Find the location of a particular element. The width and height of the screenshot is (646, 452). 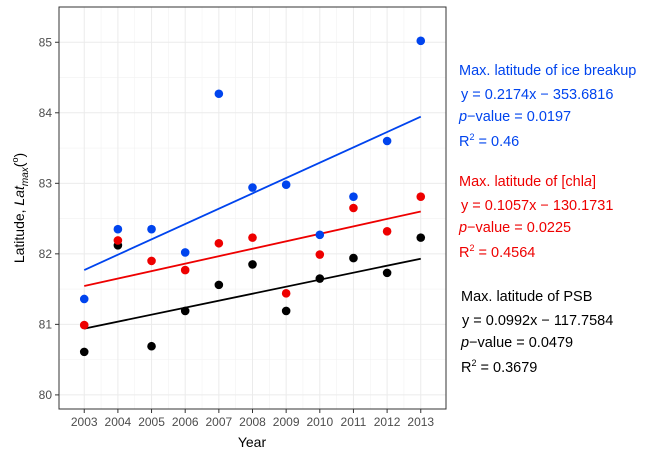

annotation-ice-equation: y = 0.2174x − 353.6816 is located at coordinates (548, 95).